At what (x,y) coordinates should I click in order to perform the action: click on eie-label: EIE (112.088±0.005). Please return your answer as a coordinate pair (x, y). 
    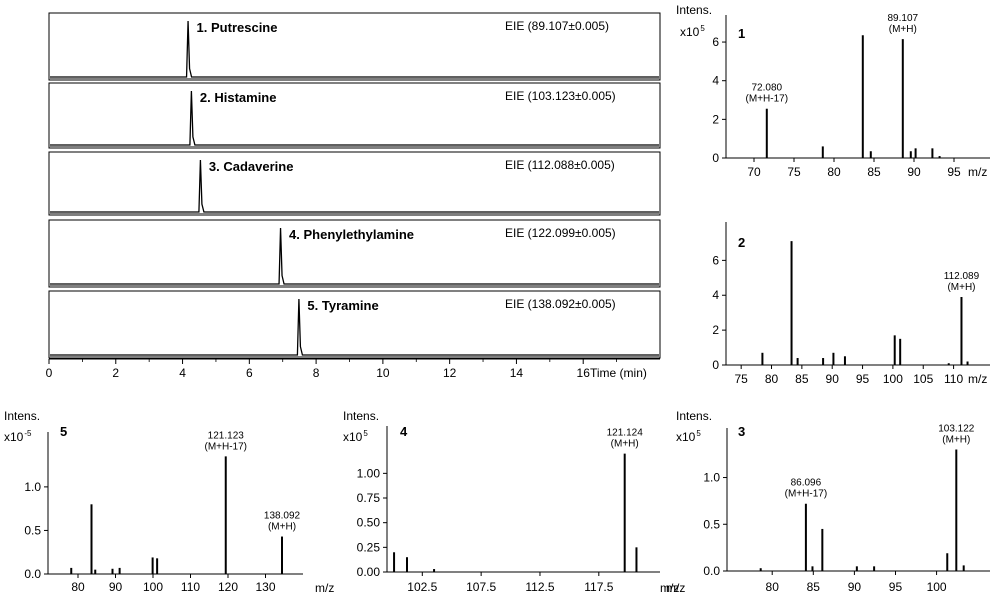
    Looking at the image, I should click on (560, 165).